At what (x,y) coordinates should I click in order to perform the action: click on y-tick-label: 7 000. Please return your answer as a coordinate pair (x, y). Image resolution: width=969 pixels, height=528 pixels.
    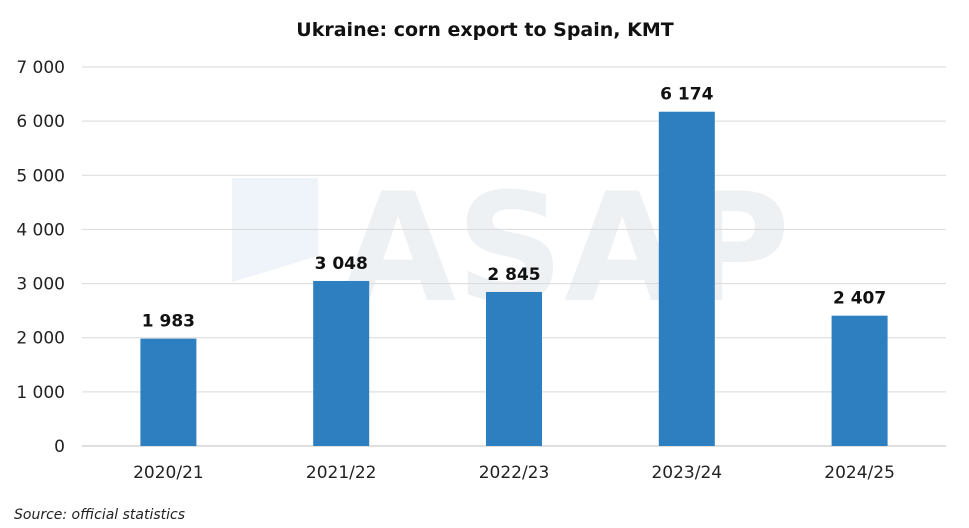
    Looking at the image, I should click on (40, 68).